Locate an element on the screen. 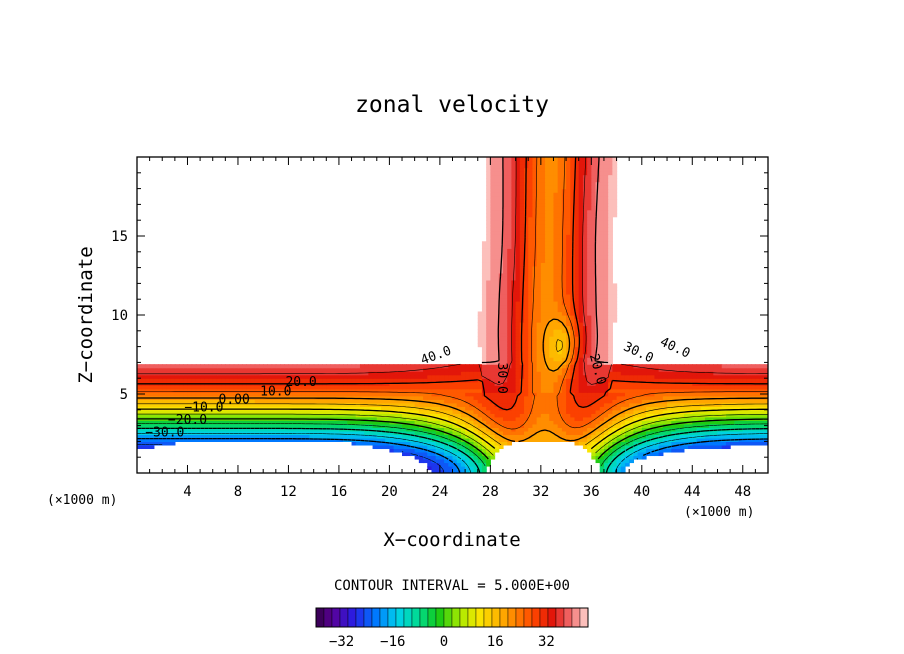  x-tick-label: 36 is located at coordinates (591, 492).